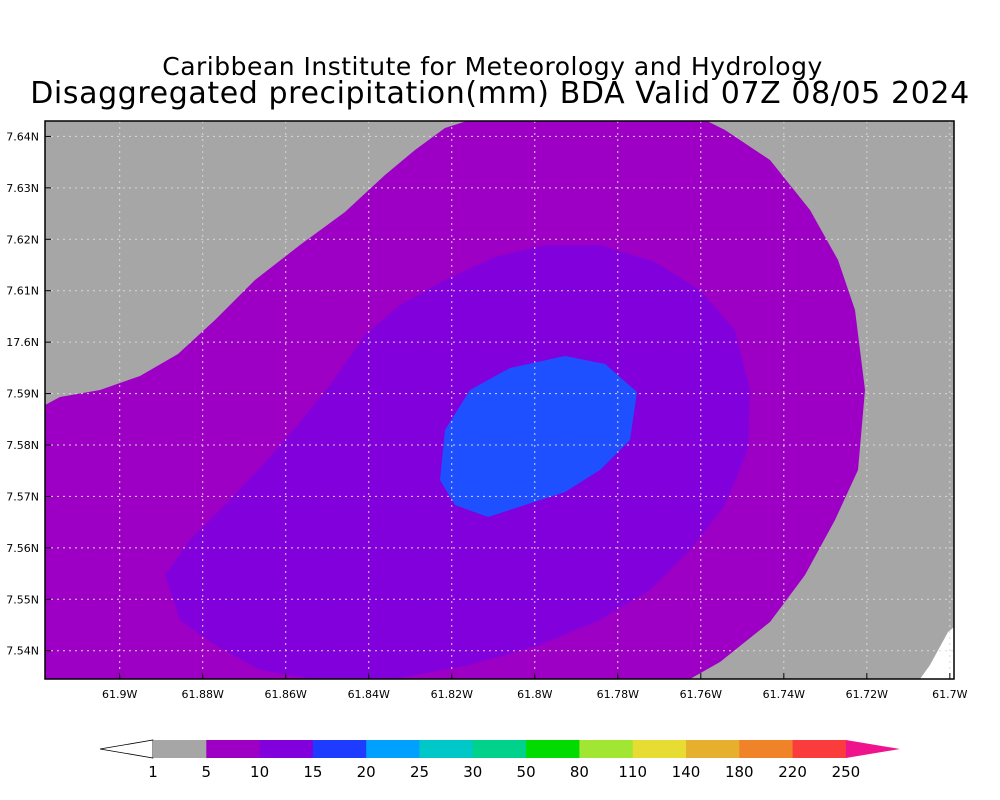  I want to click on lat-tick-label: 7.63N, so click(22, 188).